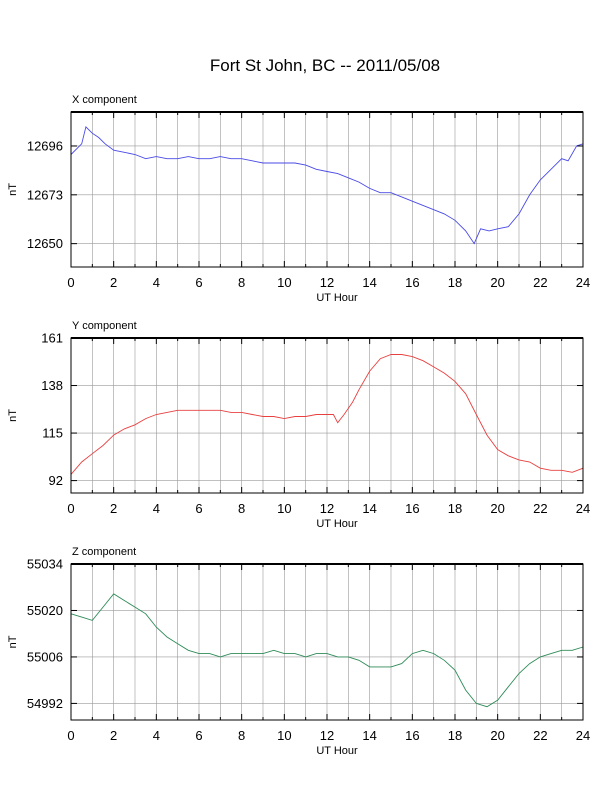 Image resolution: width=612 pixels, height=792 pixels. Describe the element at coordinates (56, 480) in the screenshot. I see `y-tick-label: 92` at that location.